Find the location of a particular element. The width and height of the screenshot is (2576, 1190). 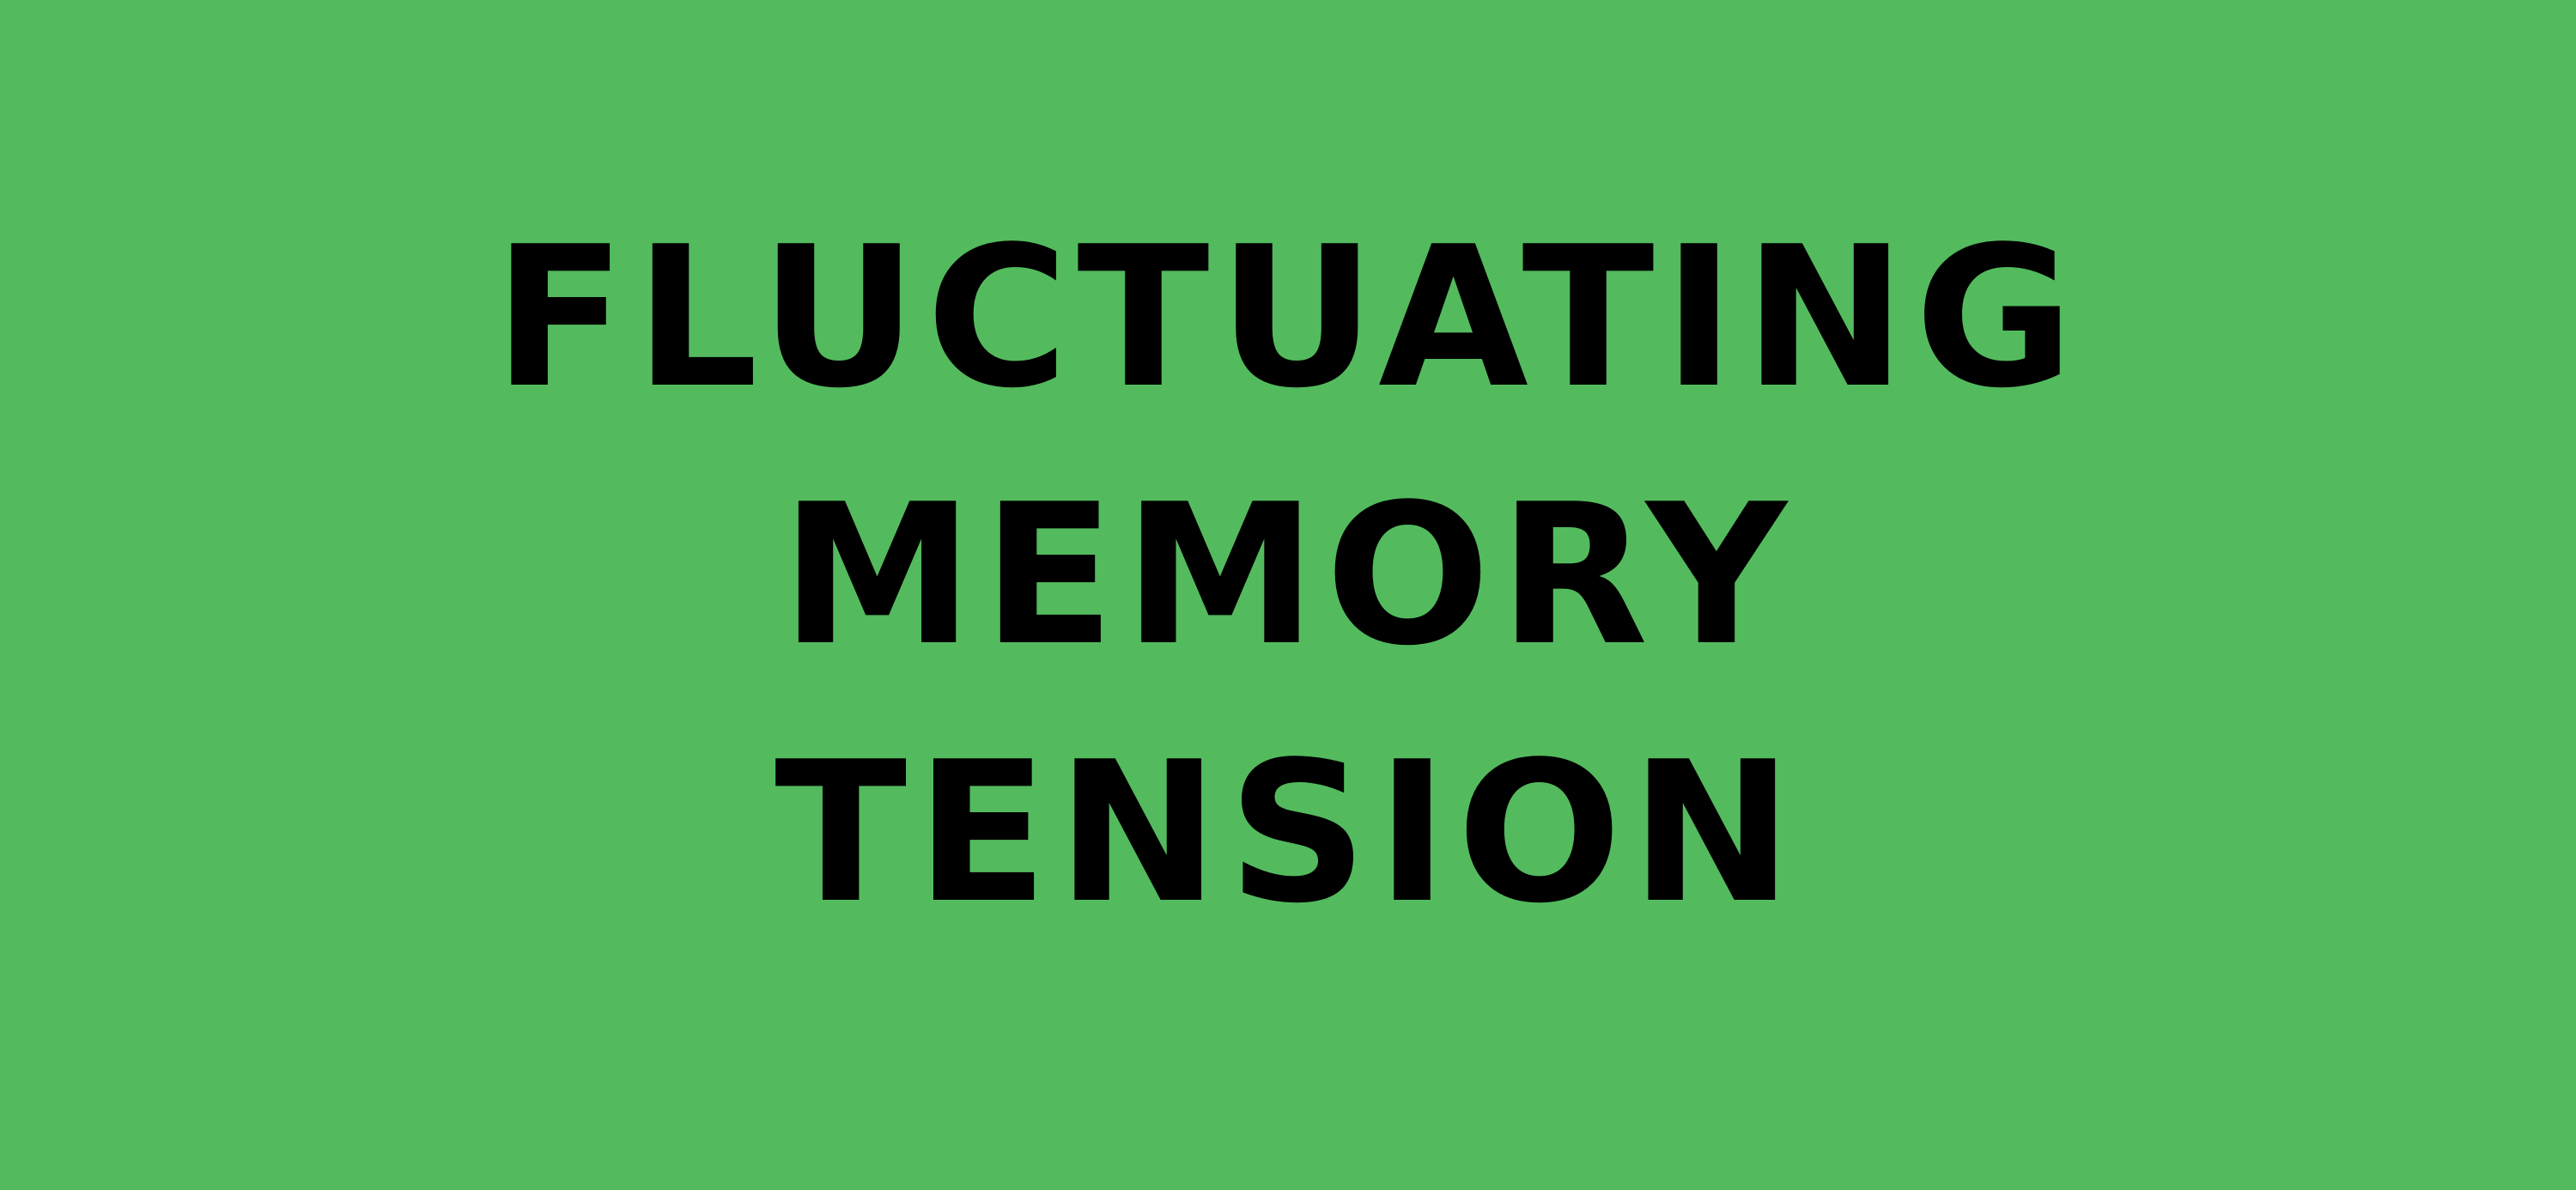

title-line-1: FLUCTUATING is located at coordinates (1288, 318).